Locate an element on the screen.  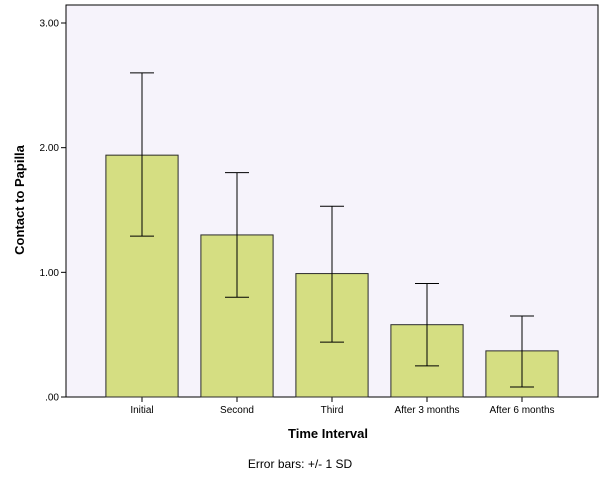
y-axis: .00 1.00 2.00 3.00 is located at coordinates (53, 204).